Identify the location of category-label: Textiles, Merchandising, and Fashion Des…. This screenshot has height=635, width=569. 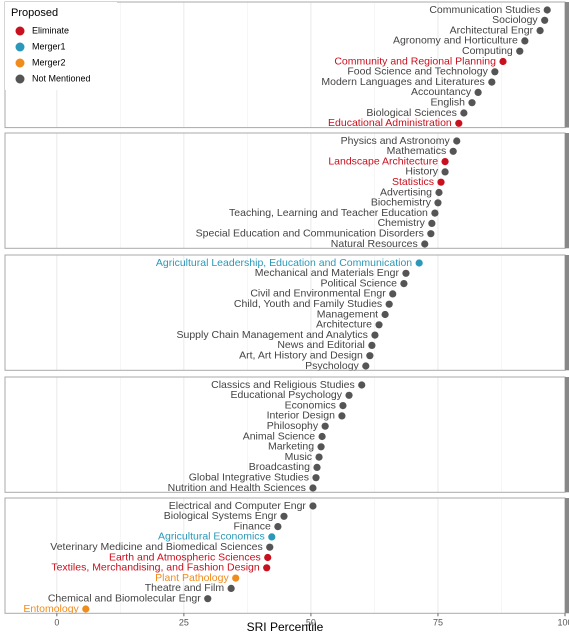
(155, 568).